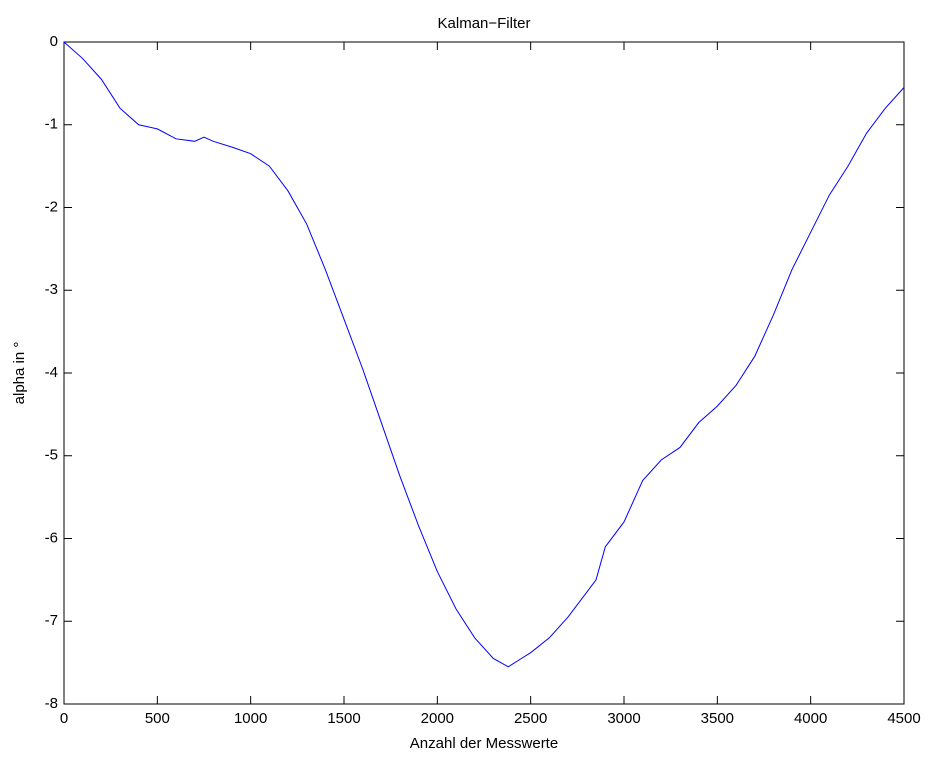 The width and height of the screenshot is (934, 764). What do you see at coordinates (19, 373) in the screenshot?
I see `y-axis-label: alpha in °` at bounding box center [19, 373].